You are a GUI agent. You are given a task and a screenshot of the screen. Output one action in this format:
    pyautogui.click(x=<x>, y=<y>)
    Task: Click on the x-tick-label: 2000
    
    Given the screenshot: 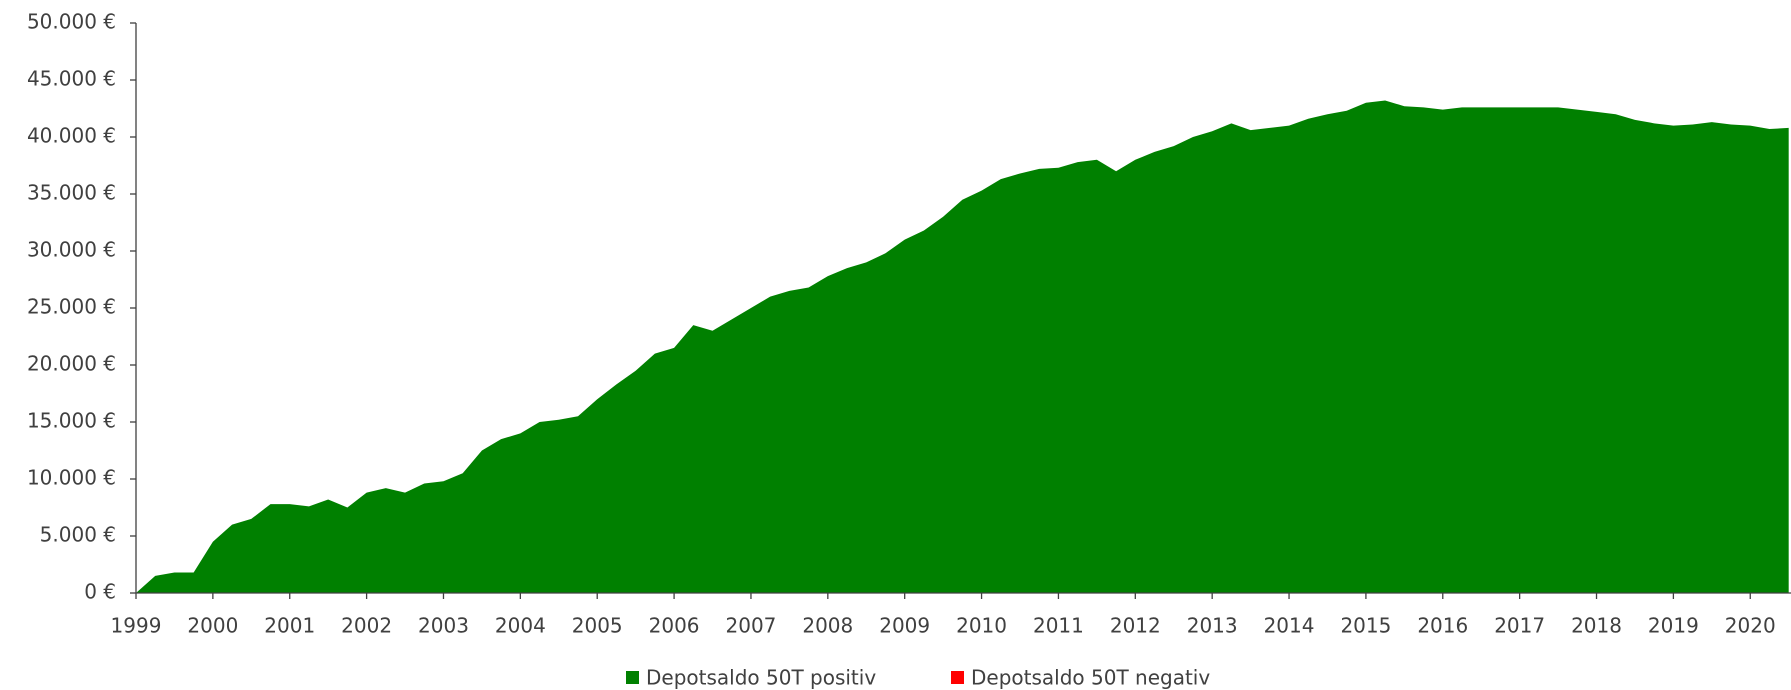 What is the action you would take?
    pyautogui.click(x=212, y=626)
    